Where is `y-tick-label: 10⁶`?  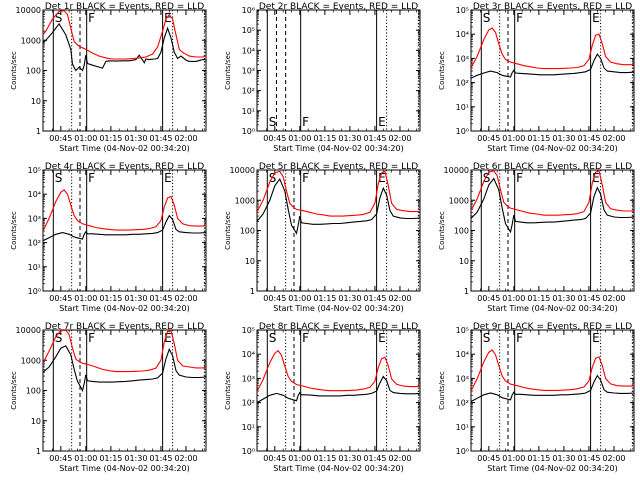 y-tick-label: 10⁶ is located at coordinates (248, 10).